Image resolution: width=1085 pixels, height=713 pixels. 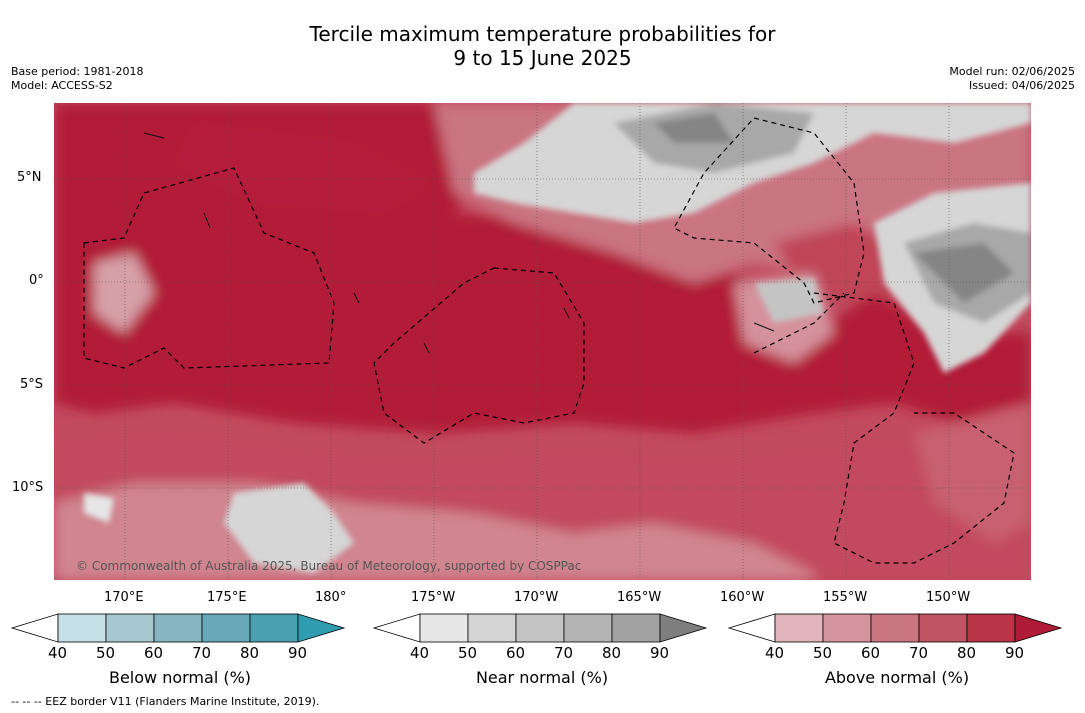 I want to click on model-run: Model run: 02/06/2025, so click(x=1012, y=71).